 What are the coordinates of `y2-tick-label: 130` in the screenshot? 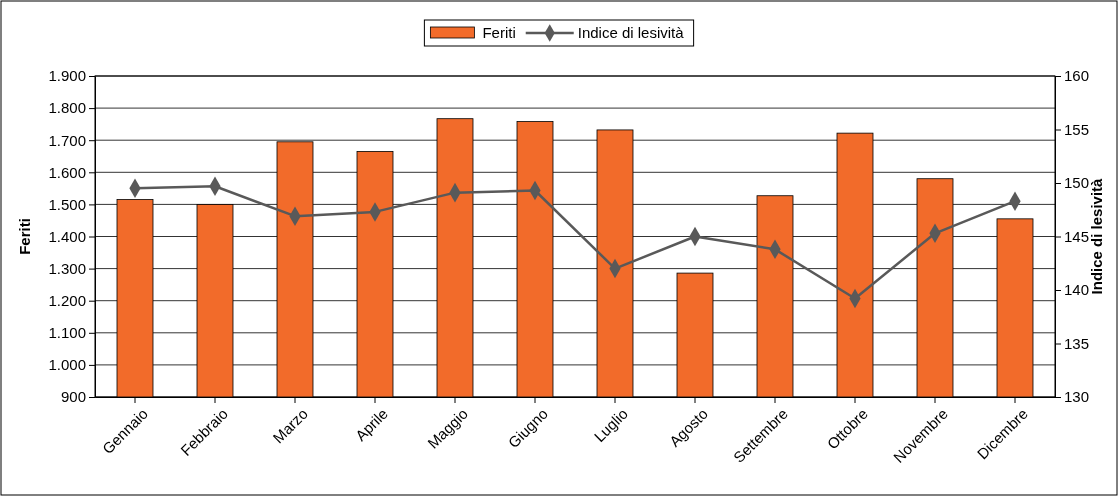 It's located at (1077, 397).